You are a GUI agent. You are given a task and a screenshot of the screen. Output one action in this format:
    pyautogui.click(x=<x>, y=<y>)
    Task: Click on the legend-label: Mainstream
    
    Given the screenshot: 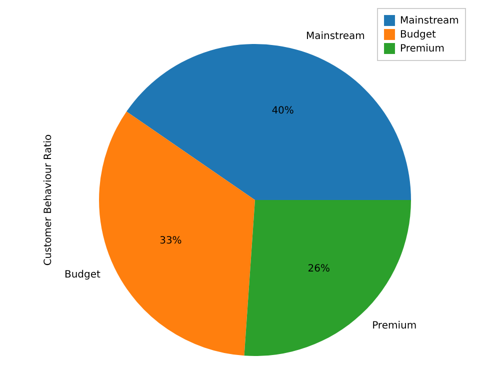 What is the action you would take?
    pyautogui.click(x=429, y=21)
    